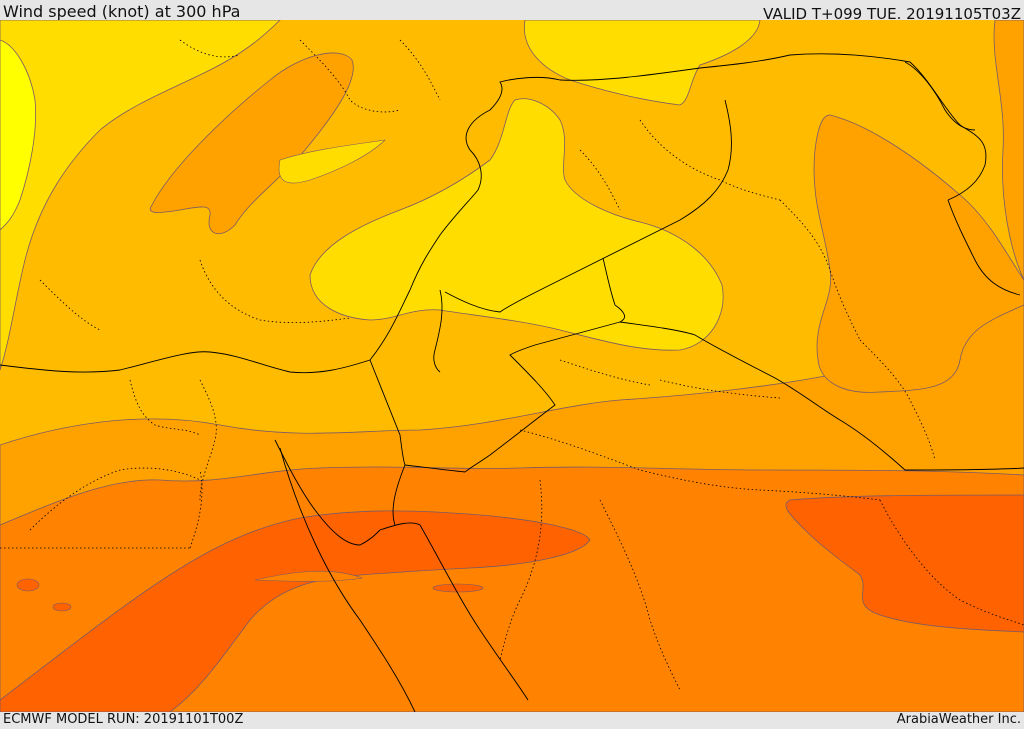 This screenshot has height=729, width=1024. Describe the element at coordinates (332, 161) in the screenshot. I see `band-pale-cyprus` at that location.